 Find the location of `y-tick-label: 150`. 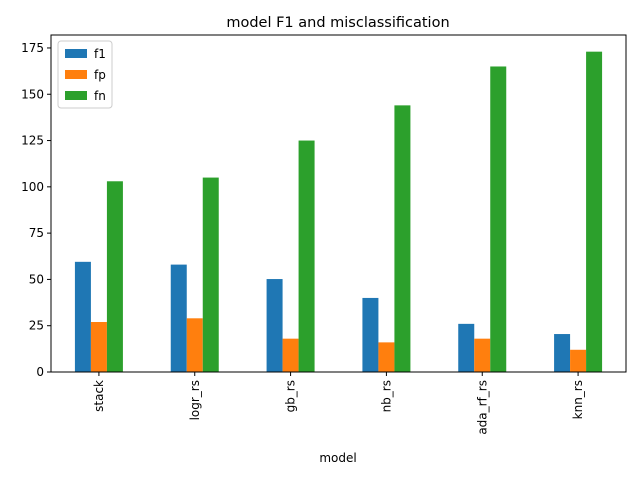

y-tick-label: 150 is located at coordinates (32, 94).